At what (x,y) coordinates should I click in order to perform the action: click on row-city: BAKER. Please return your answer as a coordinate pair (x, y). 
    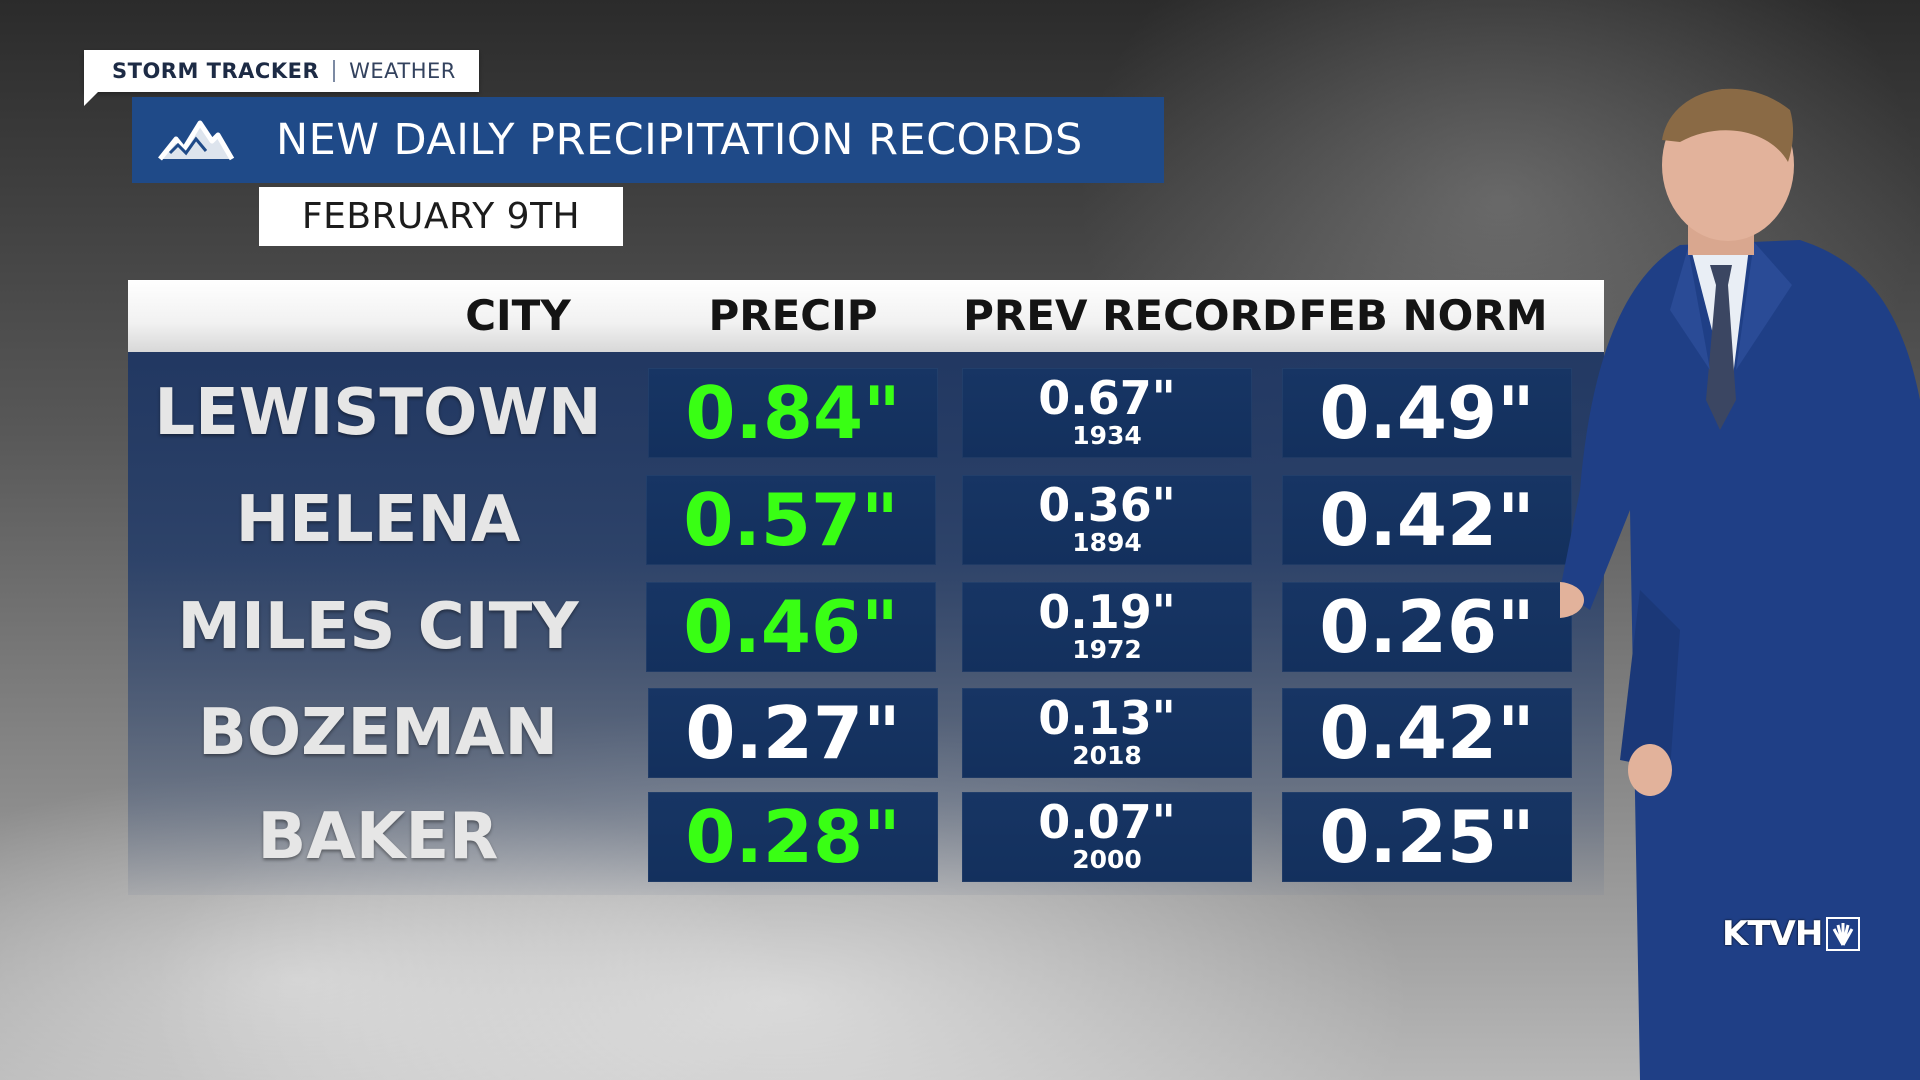
    Looking at the image, I should click on (378, 837).